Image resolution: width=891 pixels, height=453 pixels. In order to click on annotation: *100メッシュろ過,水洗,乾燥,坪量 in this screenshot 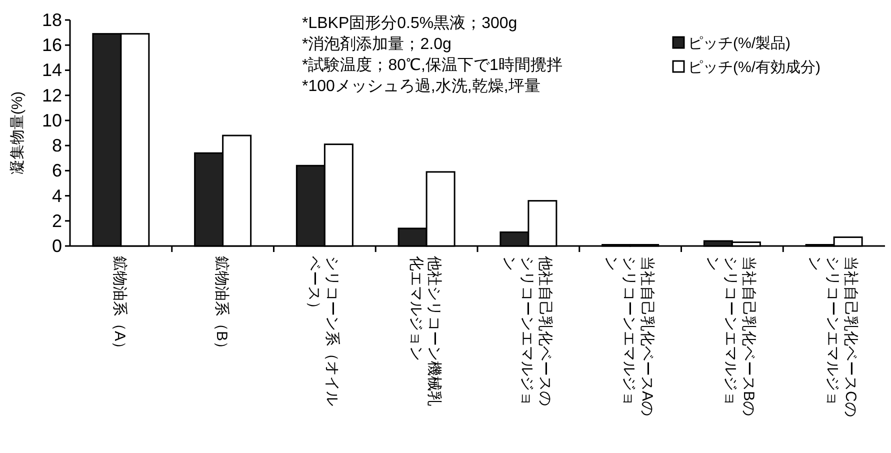, I will do `click(421, 86)`.